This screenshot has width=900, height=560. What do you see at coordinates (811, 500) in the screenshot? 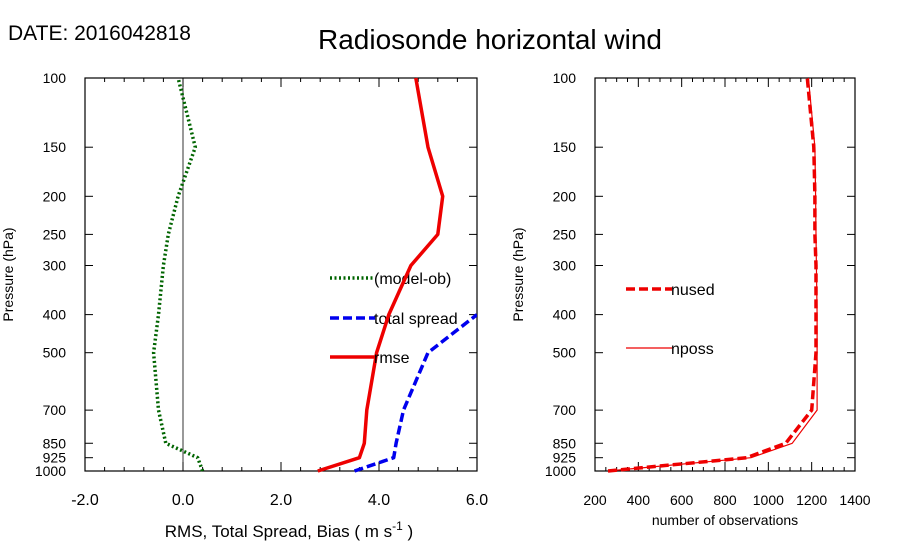
I see `x-tick-label: 1200` at bounding box center [811, 500].